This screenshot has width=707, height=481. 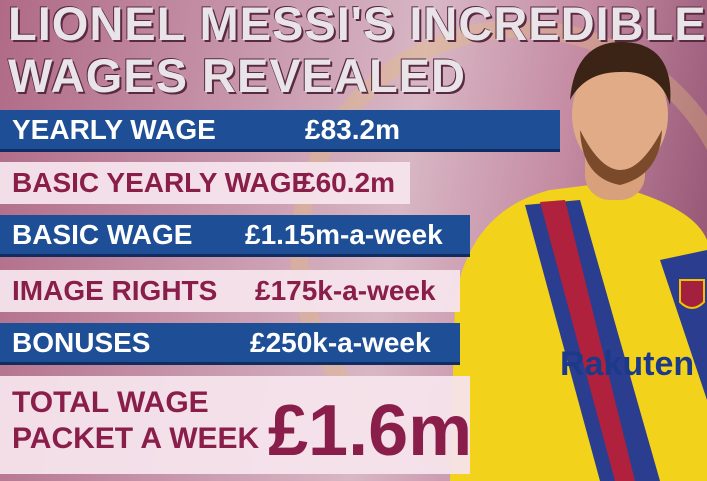 I want to click on title-line: LIONEL MESSI'S INCREDIBLE, so click(x=357, y=25).